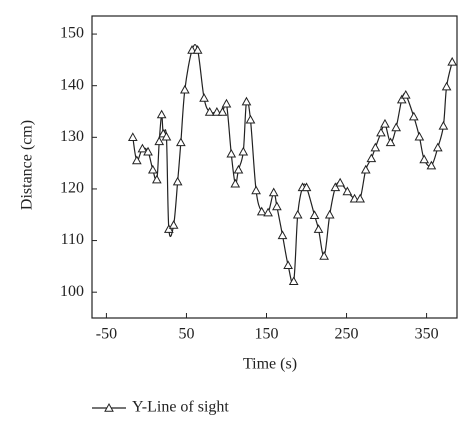 The height and width of the screenshot is (436, 474). What do you see at coordinates (72, 188) in the screenshot?
I see `y-tick-label: 120` at bounding box center [72, 188].